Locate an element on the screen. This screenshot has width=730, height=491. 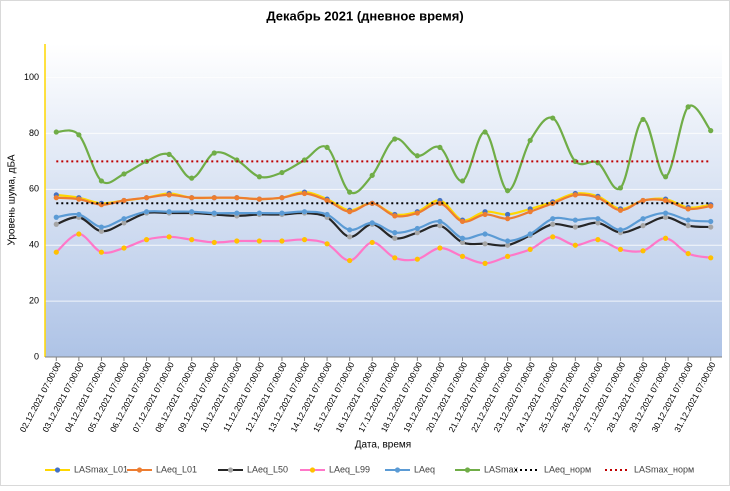
y-tick-label: 60 is located at coordinates (34, 189).